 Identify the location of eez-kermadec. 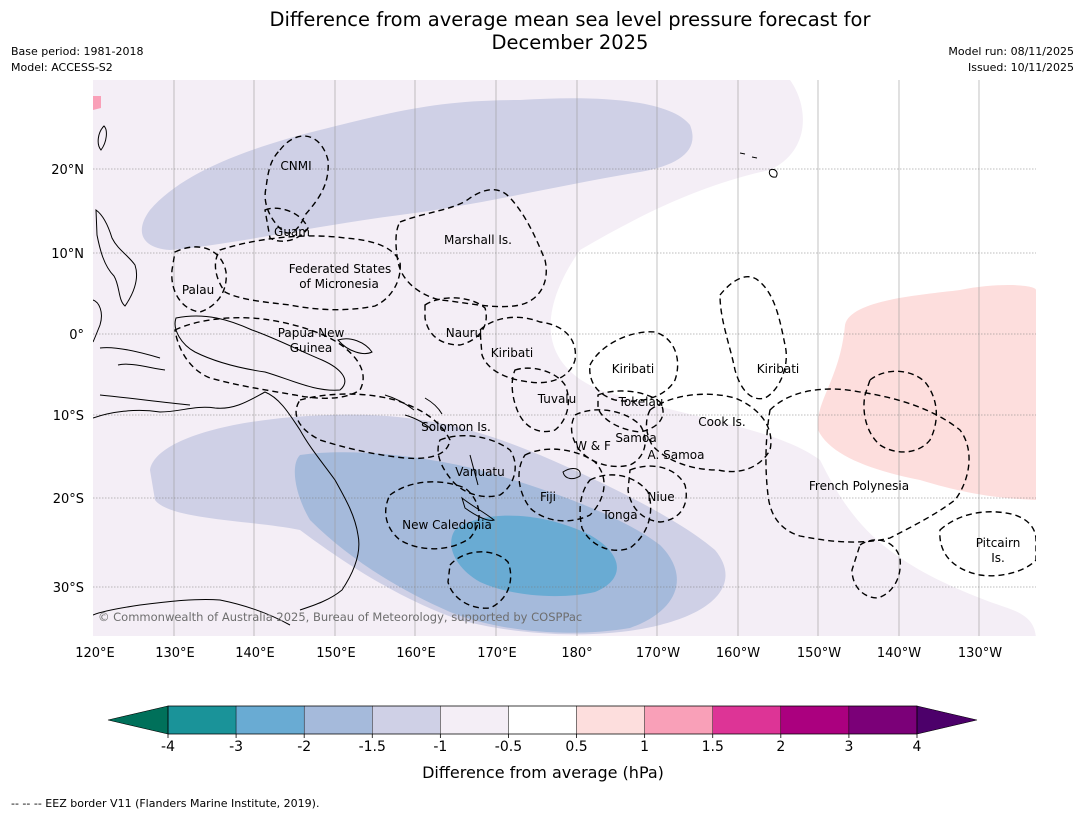
(876, 569).